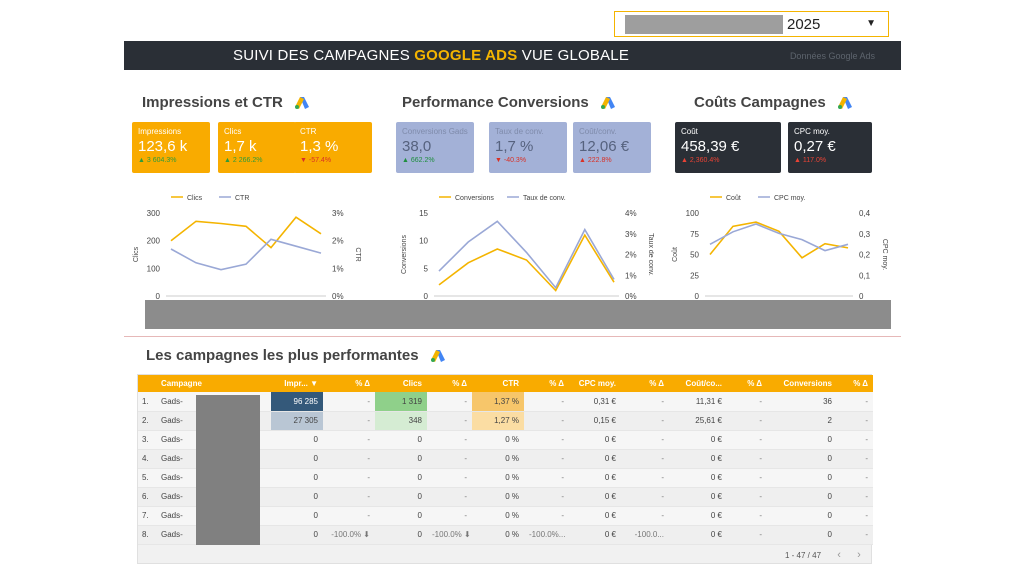 This screenshot has height=576, width=1024. What do you see at coordinates (865, 234) in the screenshot?
I see `y2-tick-label: 0,3` at bounding box center [865, 234].